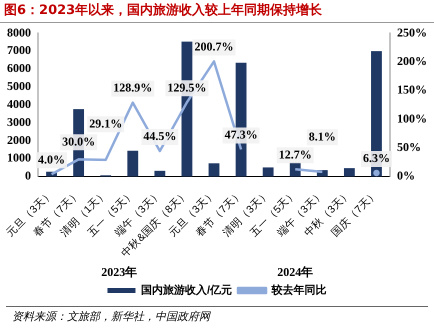  I want to click on y-tick-label: 1000, so click(19, 157).